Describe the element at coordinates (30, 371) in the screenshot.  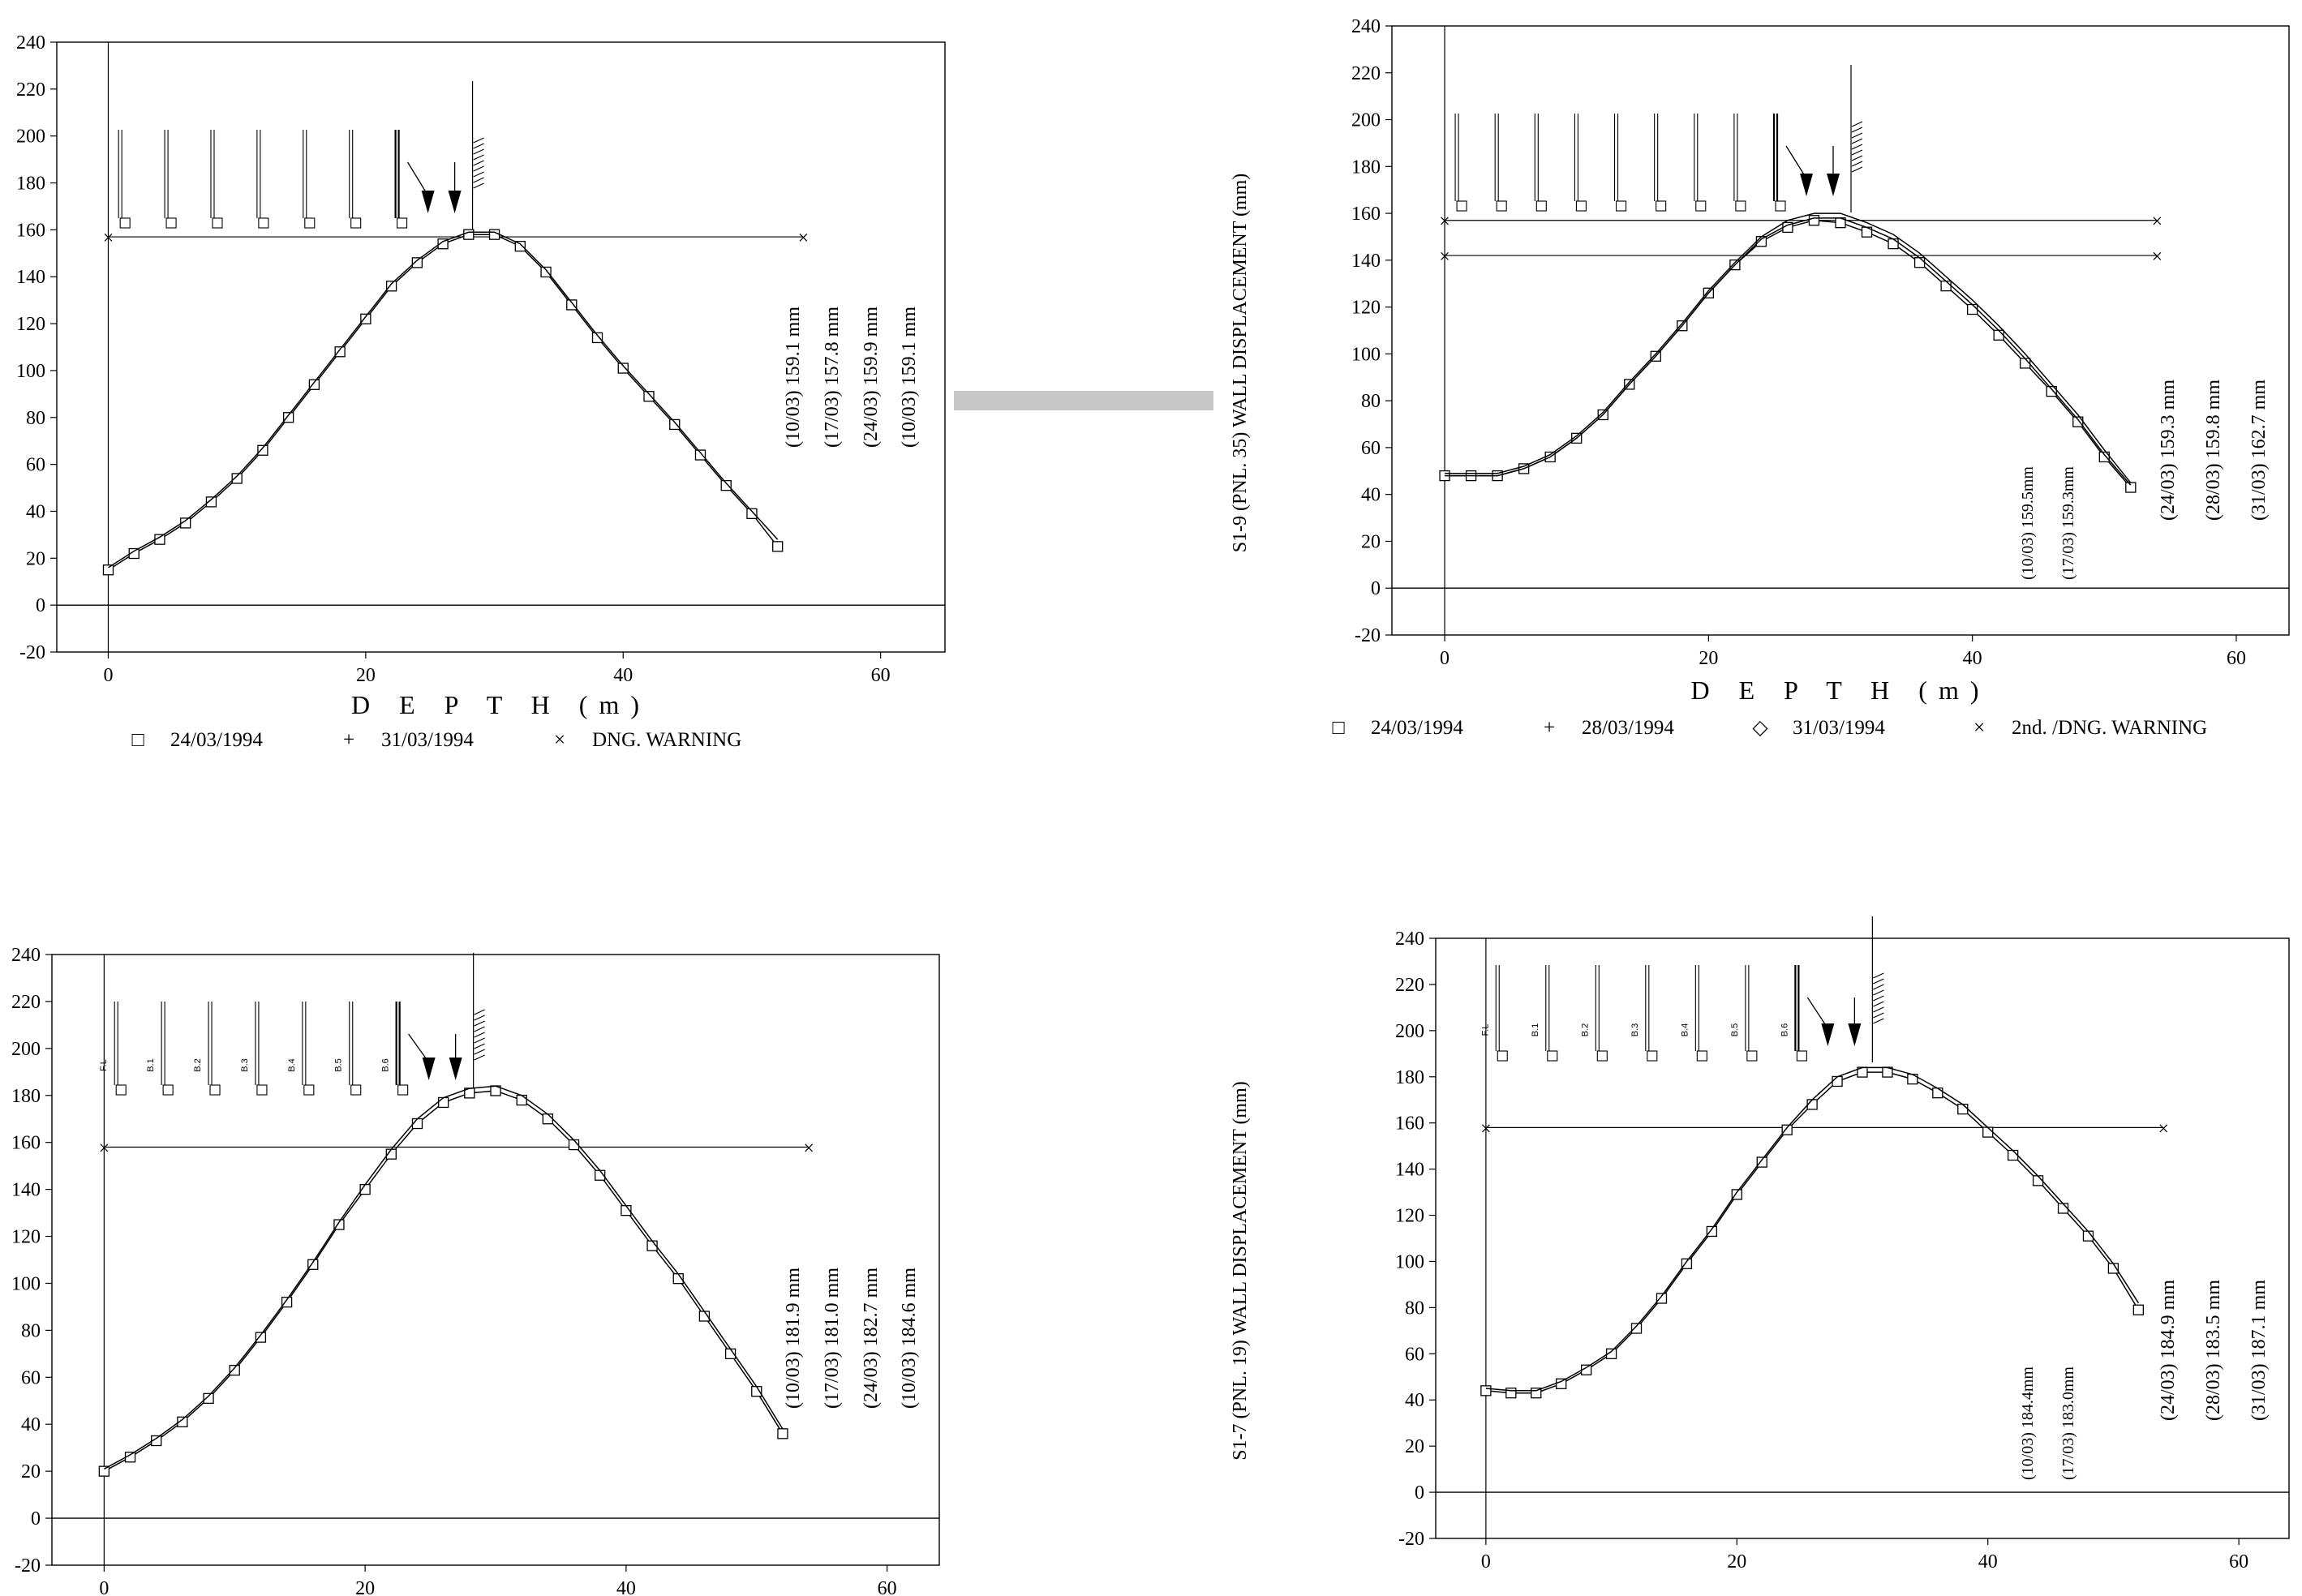
I see `y-tick-label: 100` at that location.